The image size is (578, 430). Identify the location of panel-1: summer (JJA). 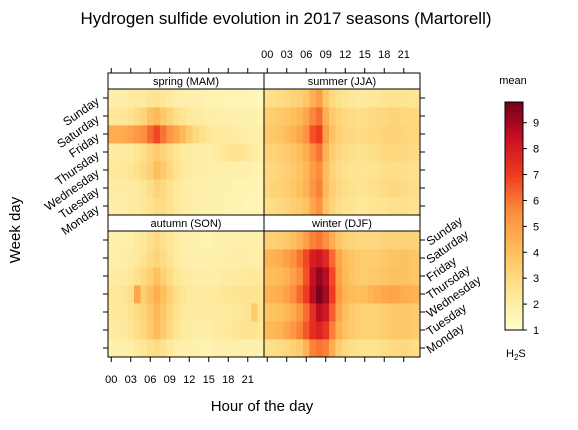
(342, 144).